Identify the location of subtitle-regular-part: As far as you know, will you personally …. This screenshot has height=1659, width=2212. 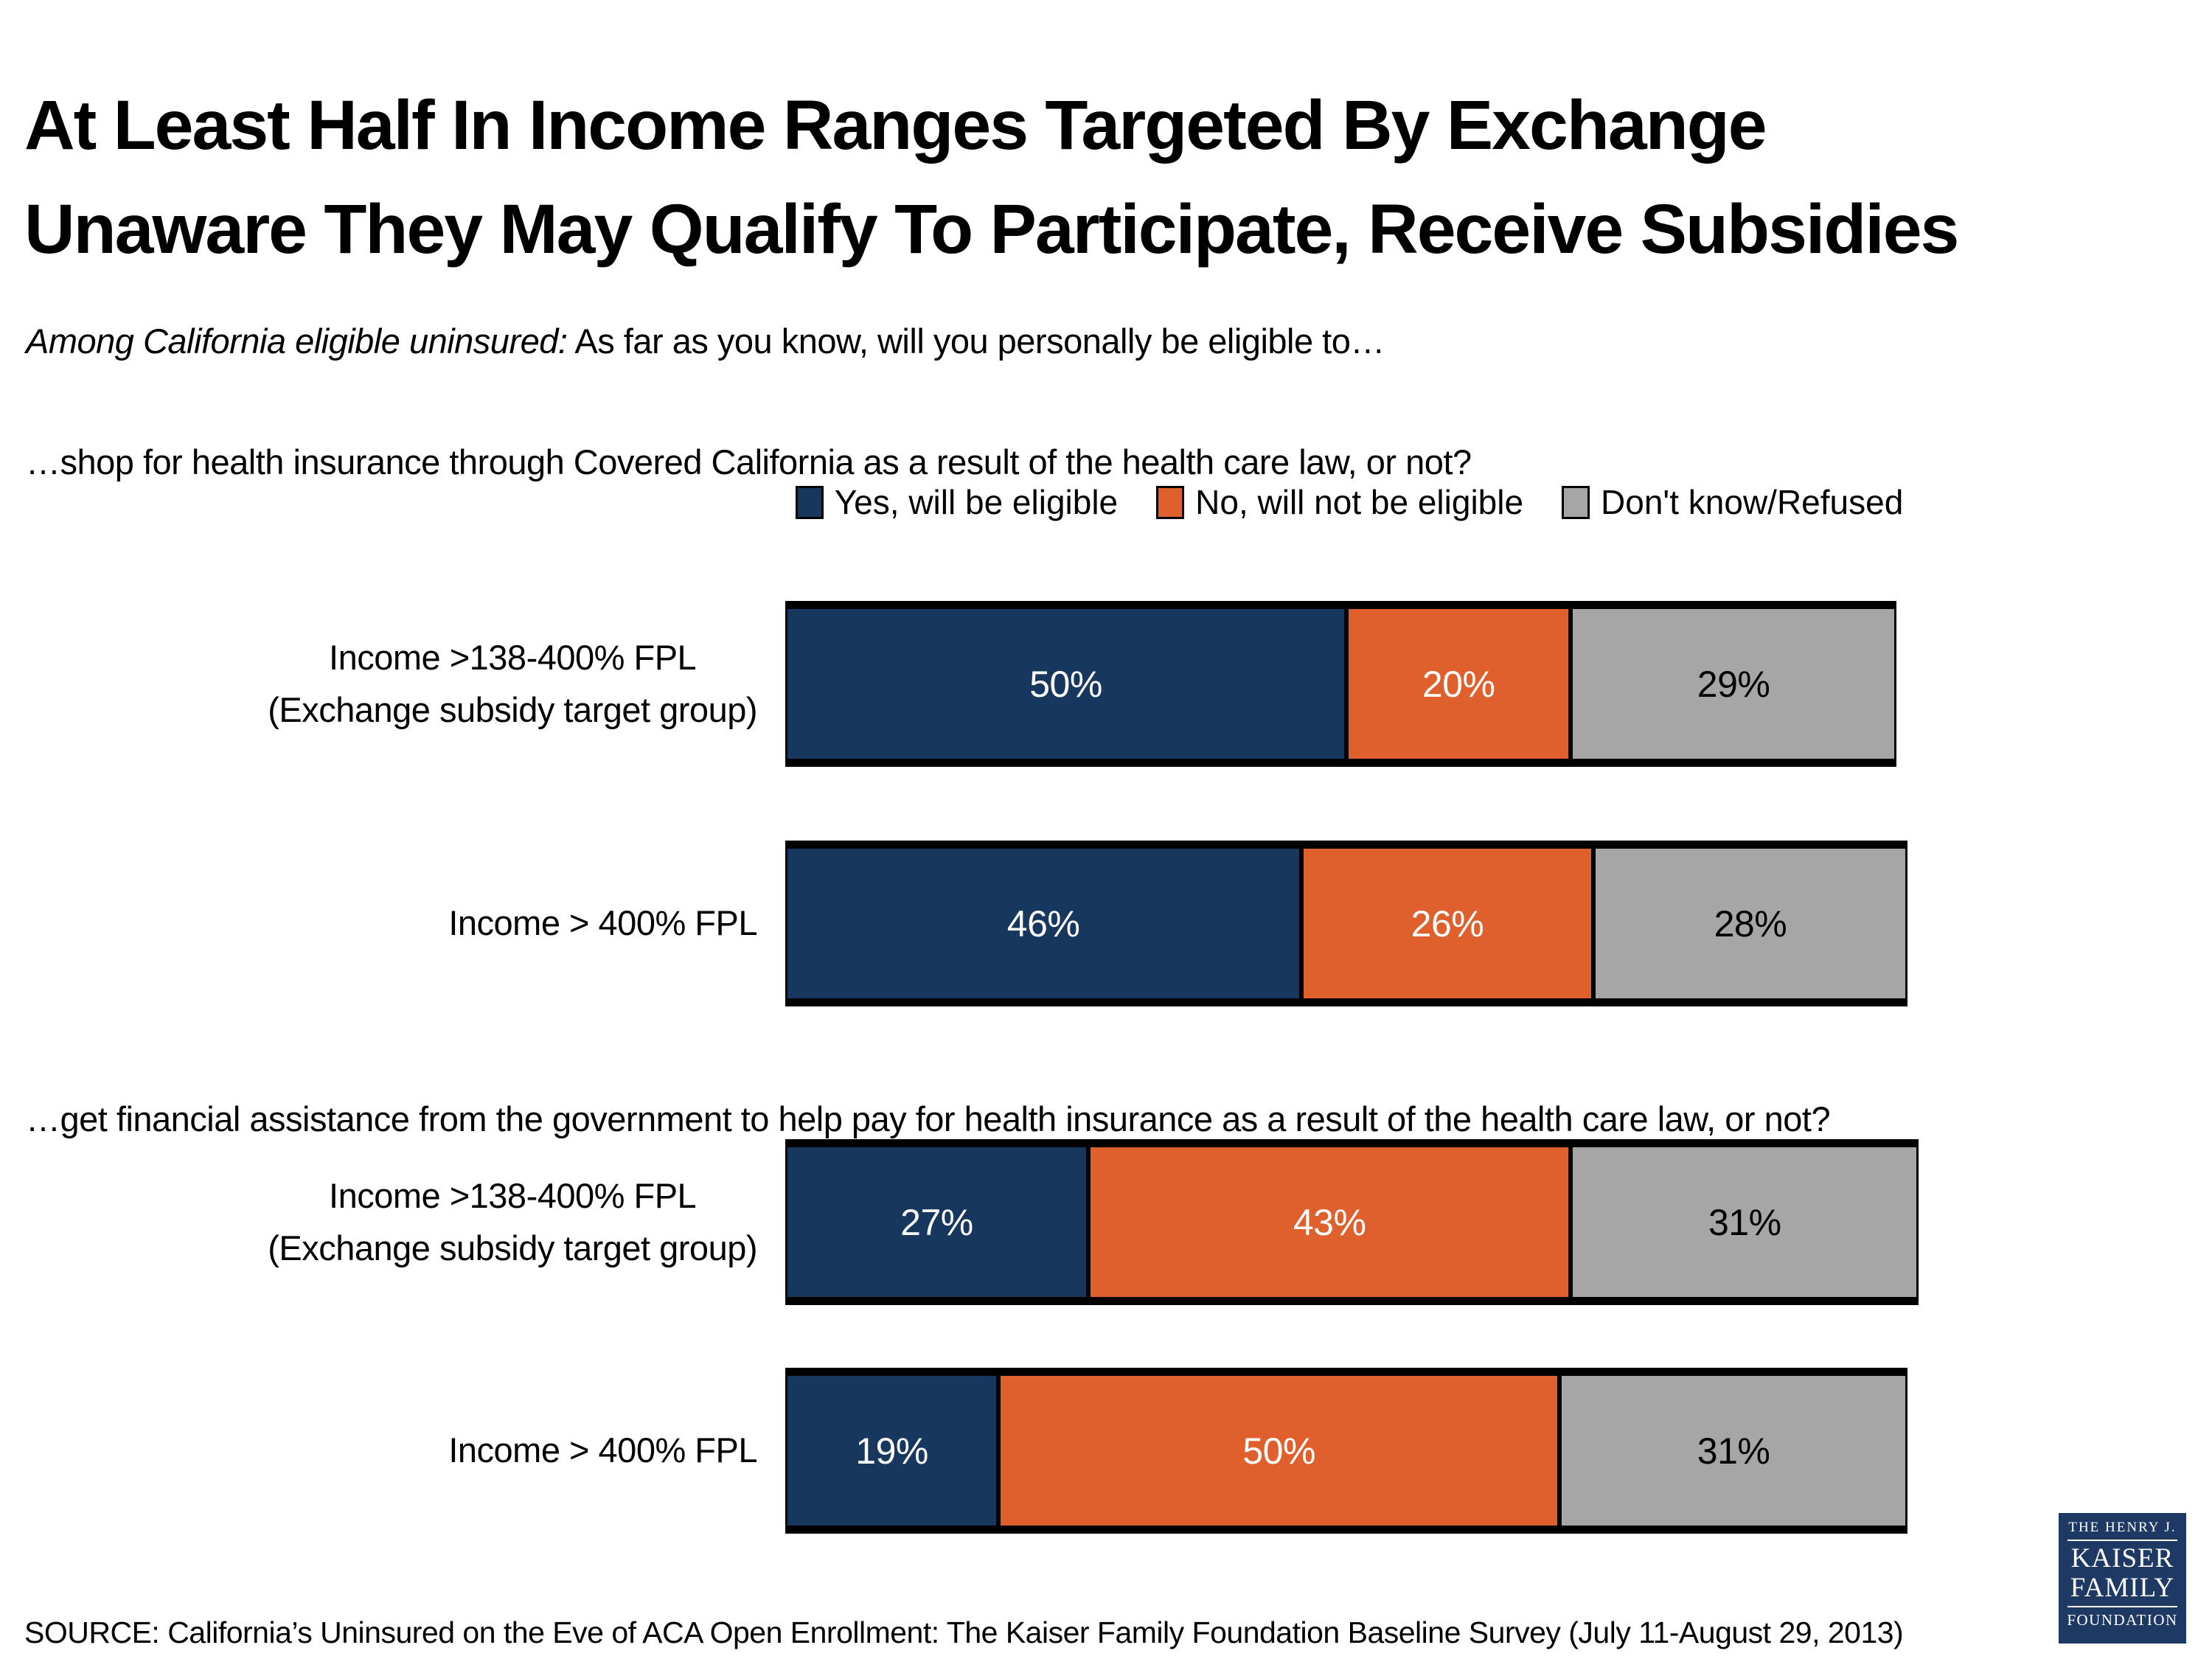
(976, 341).